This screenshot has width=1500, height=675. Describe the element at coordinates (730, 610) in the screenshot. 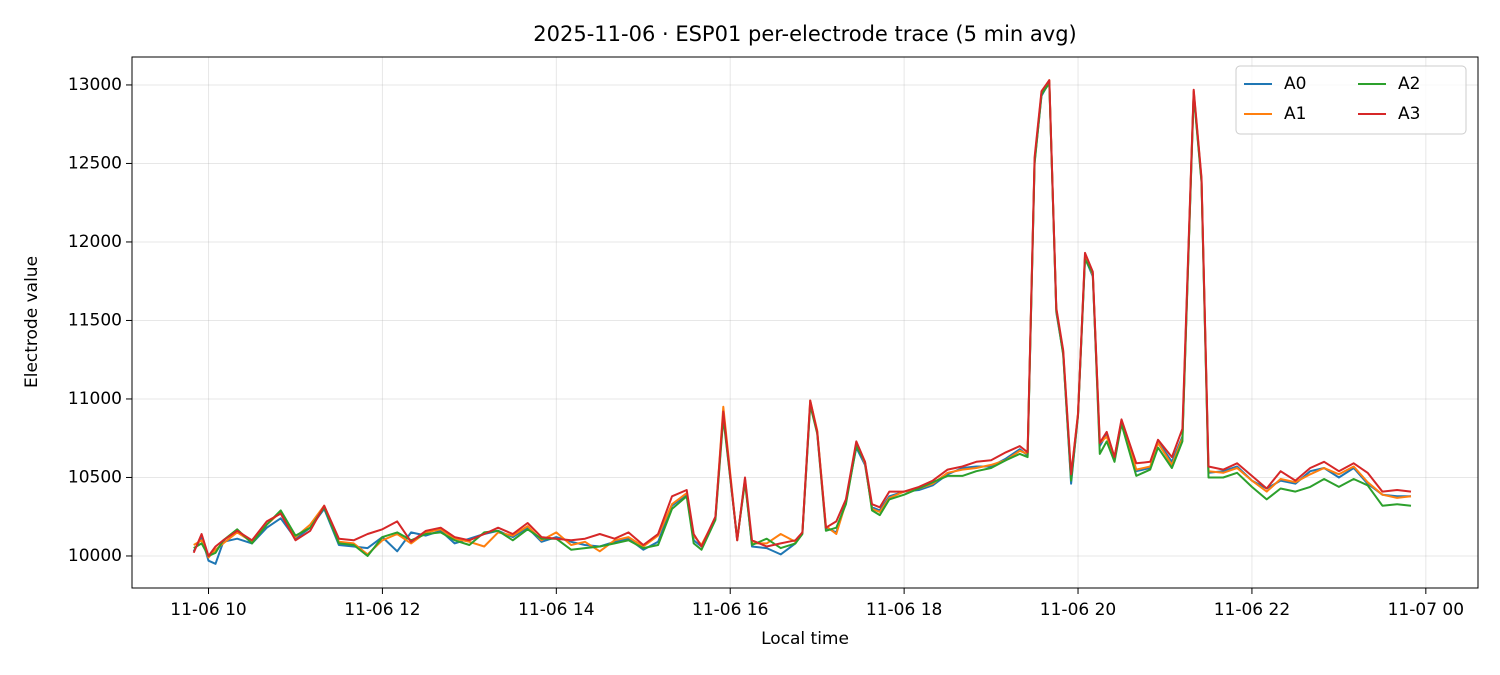

I see `x-tick-label: 11-06 16` at that location.